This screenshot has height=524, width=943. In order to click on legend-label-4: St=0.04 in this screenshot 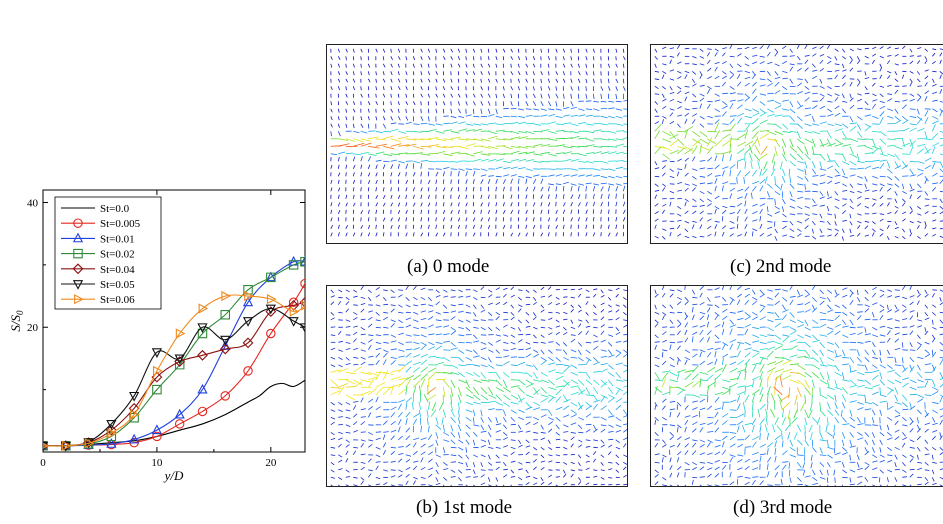, I will do `click(117, 270)`.